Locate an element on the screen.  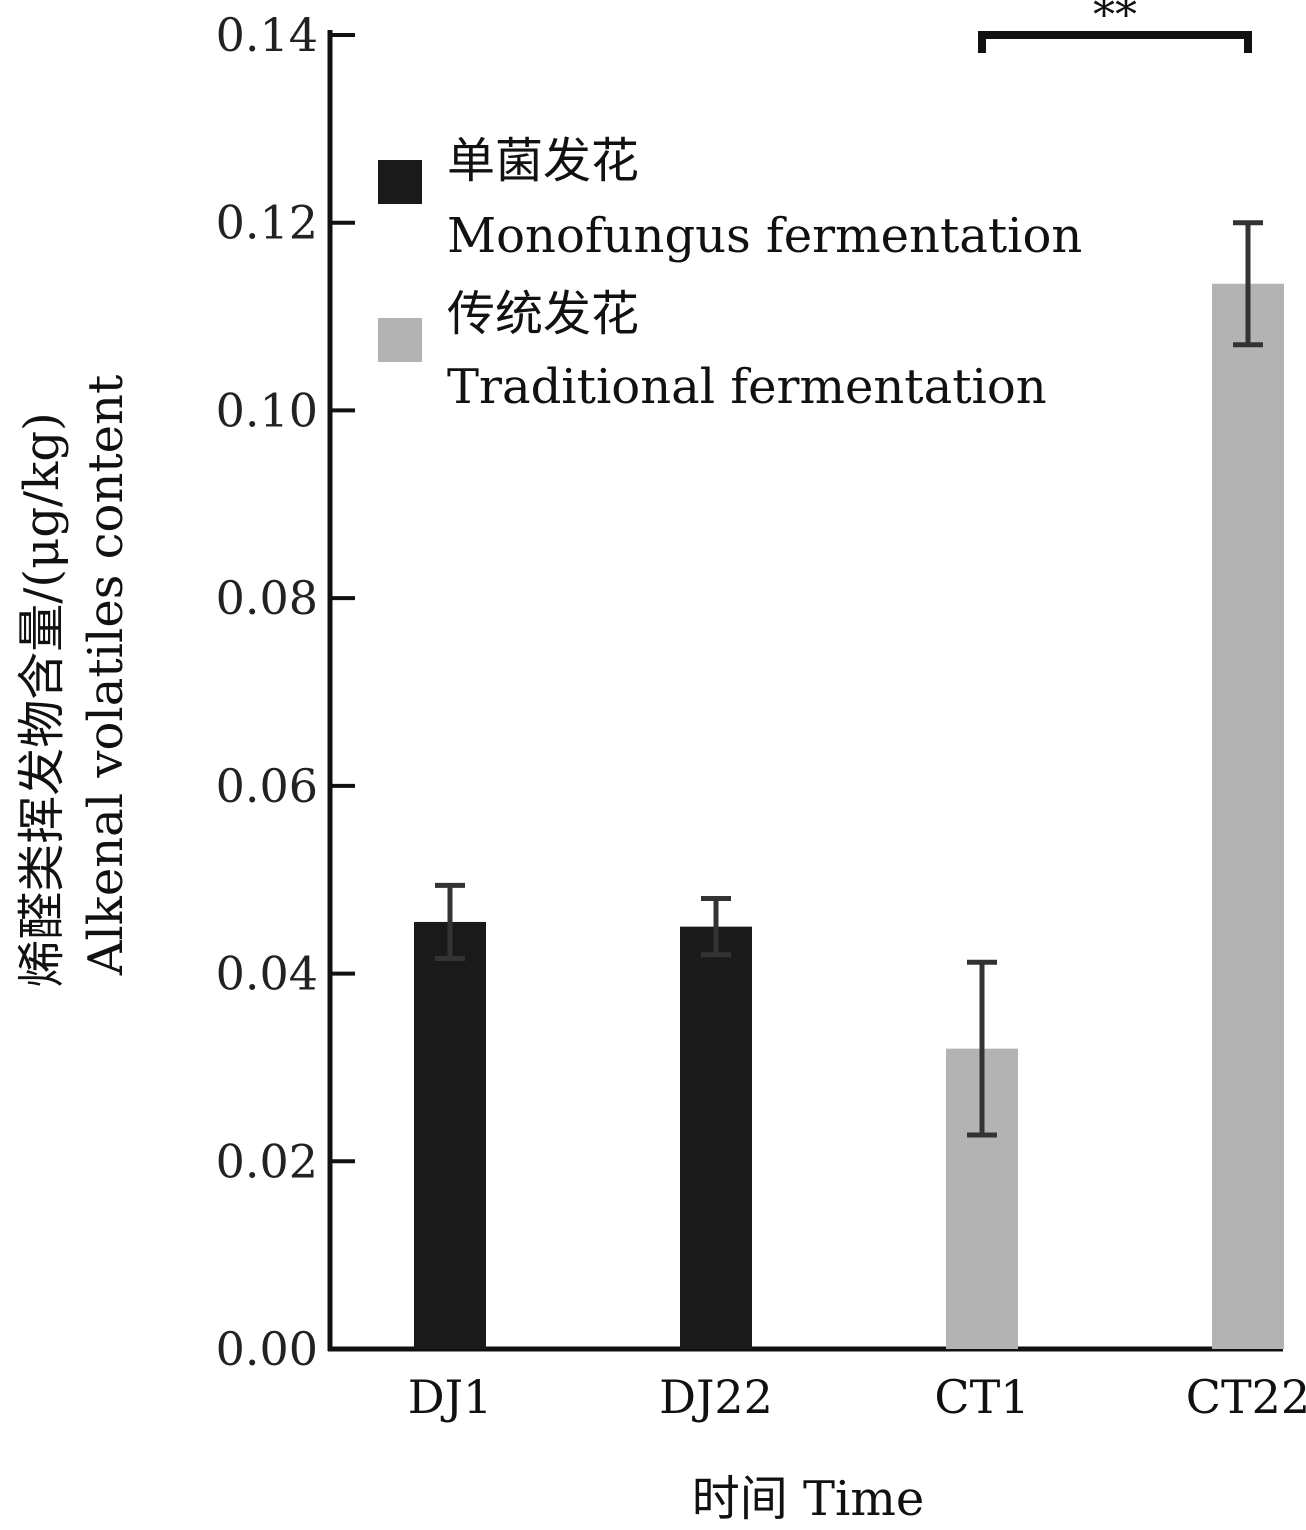
y-tick-label: 0.08 is located at coordinates (267, 598).